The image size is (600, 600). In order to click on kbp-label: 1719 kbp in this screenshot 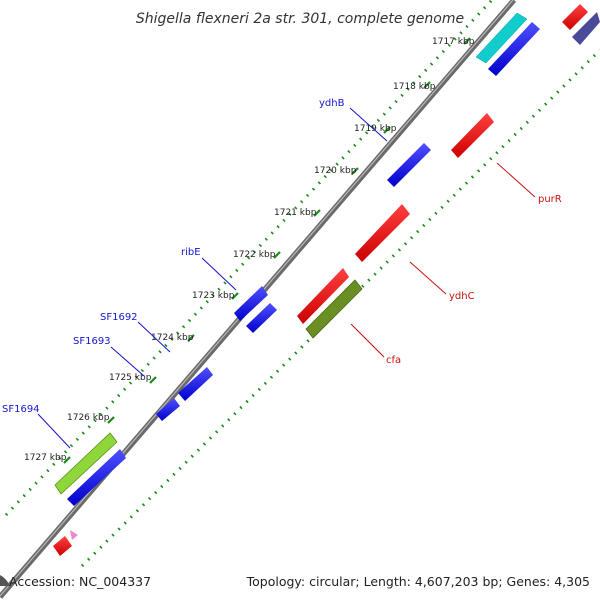, I will do `click(375, 129)`.